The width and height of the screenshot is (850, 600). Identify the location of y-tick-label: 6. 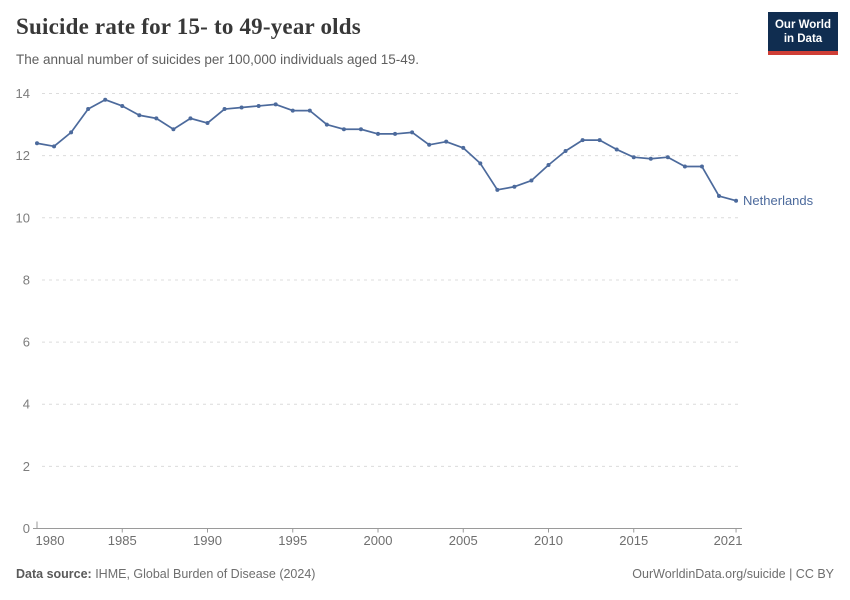
(26, 342).